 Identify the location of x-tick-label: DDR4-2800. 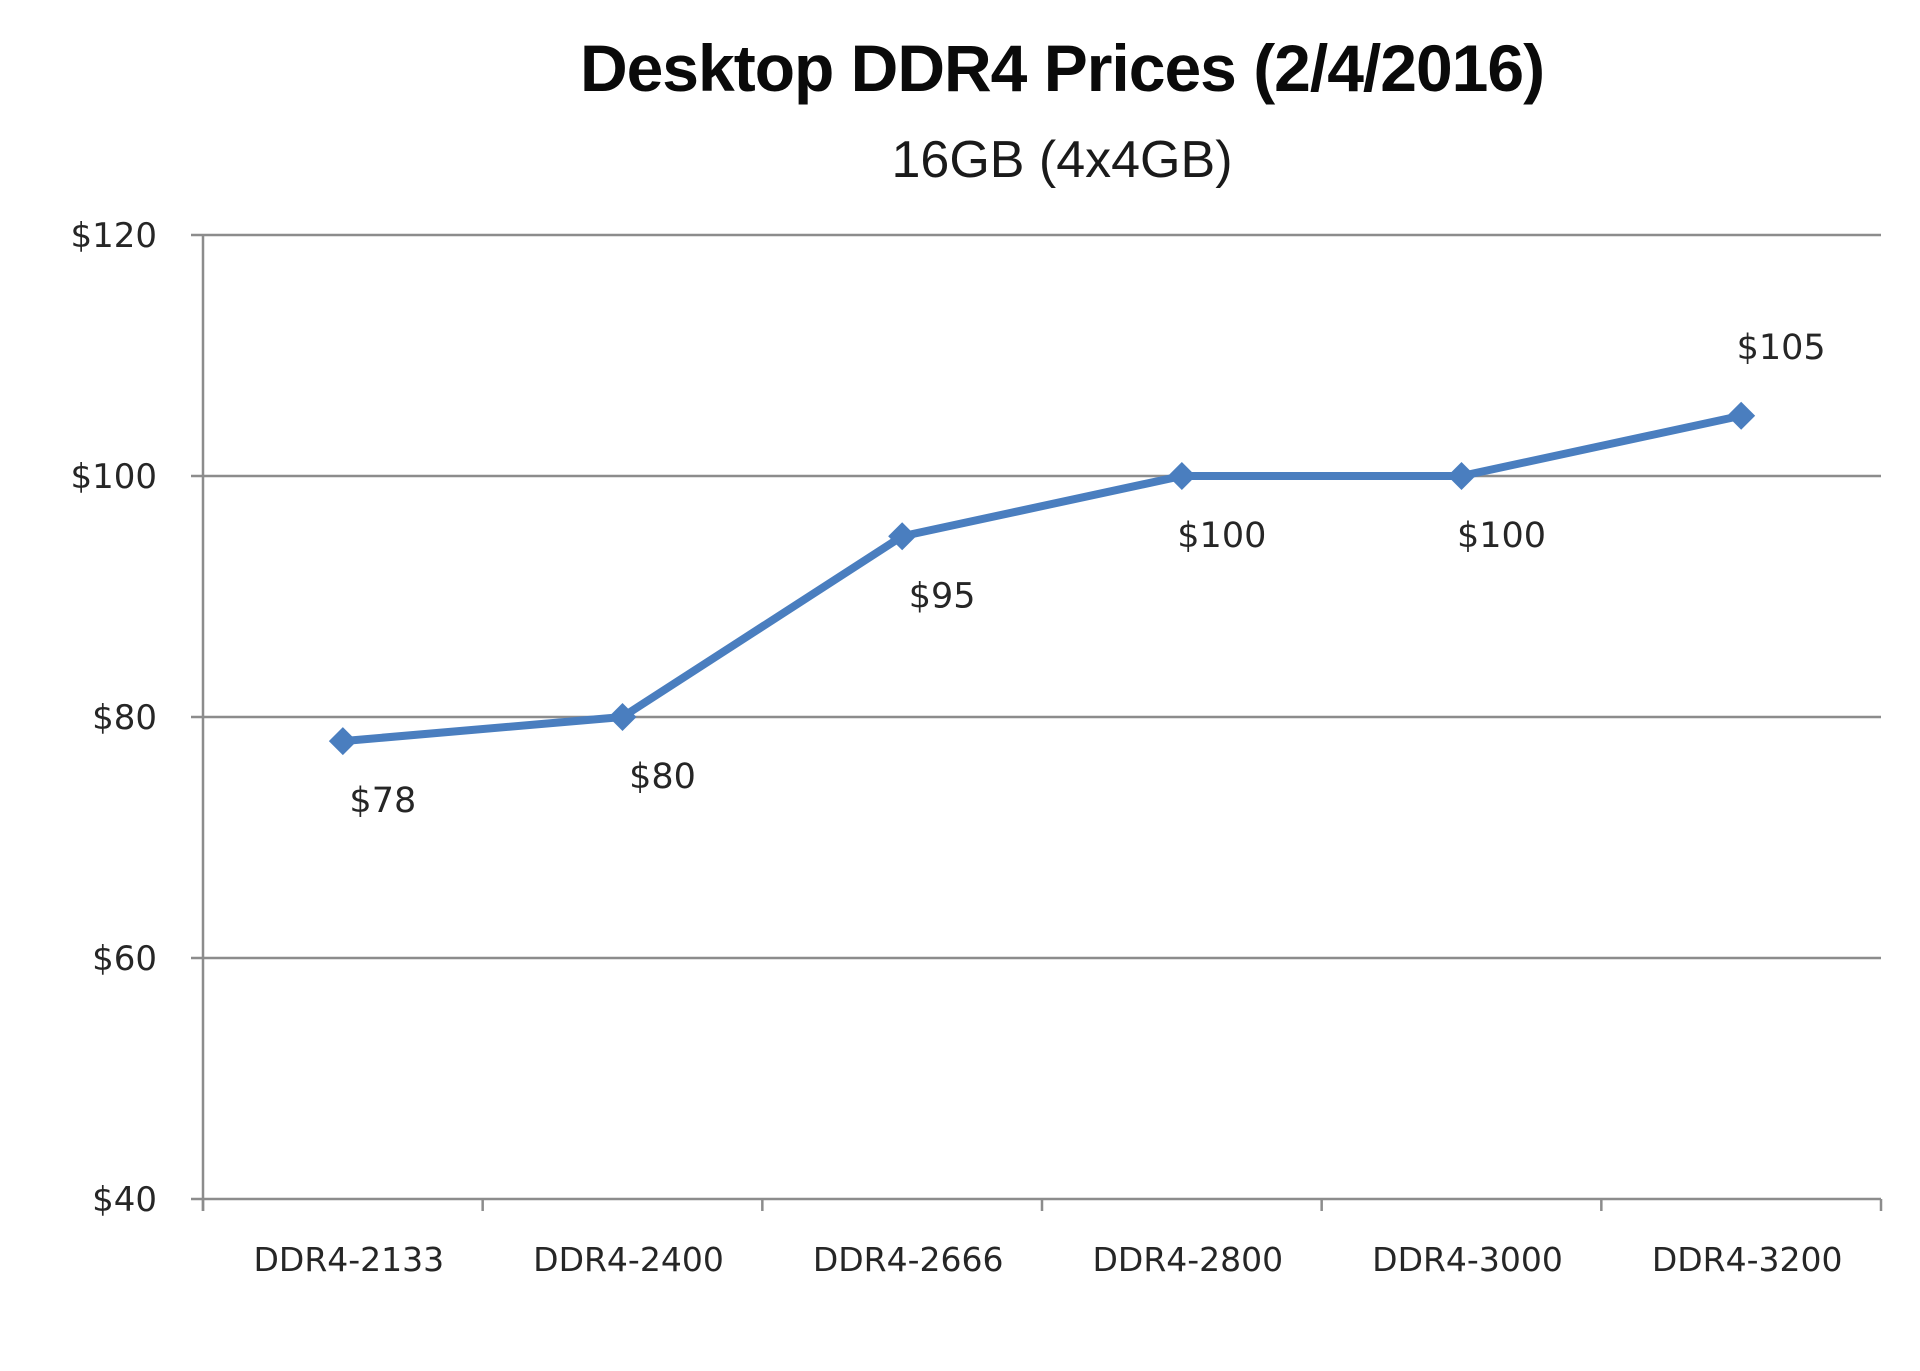
(1188, 1259).